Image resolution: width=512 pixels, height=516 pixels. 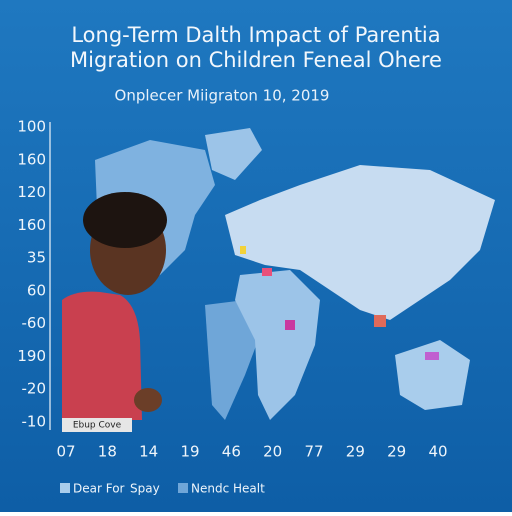 I want to click on title-line: Long-Term Dalth Impact of Parentia, so click(x=255, y=35).